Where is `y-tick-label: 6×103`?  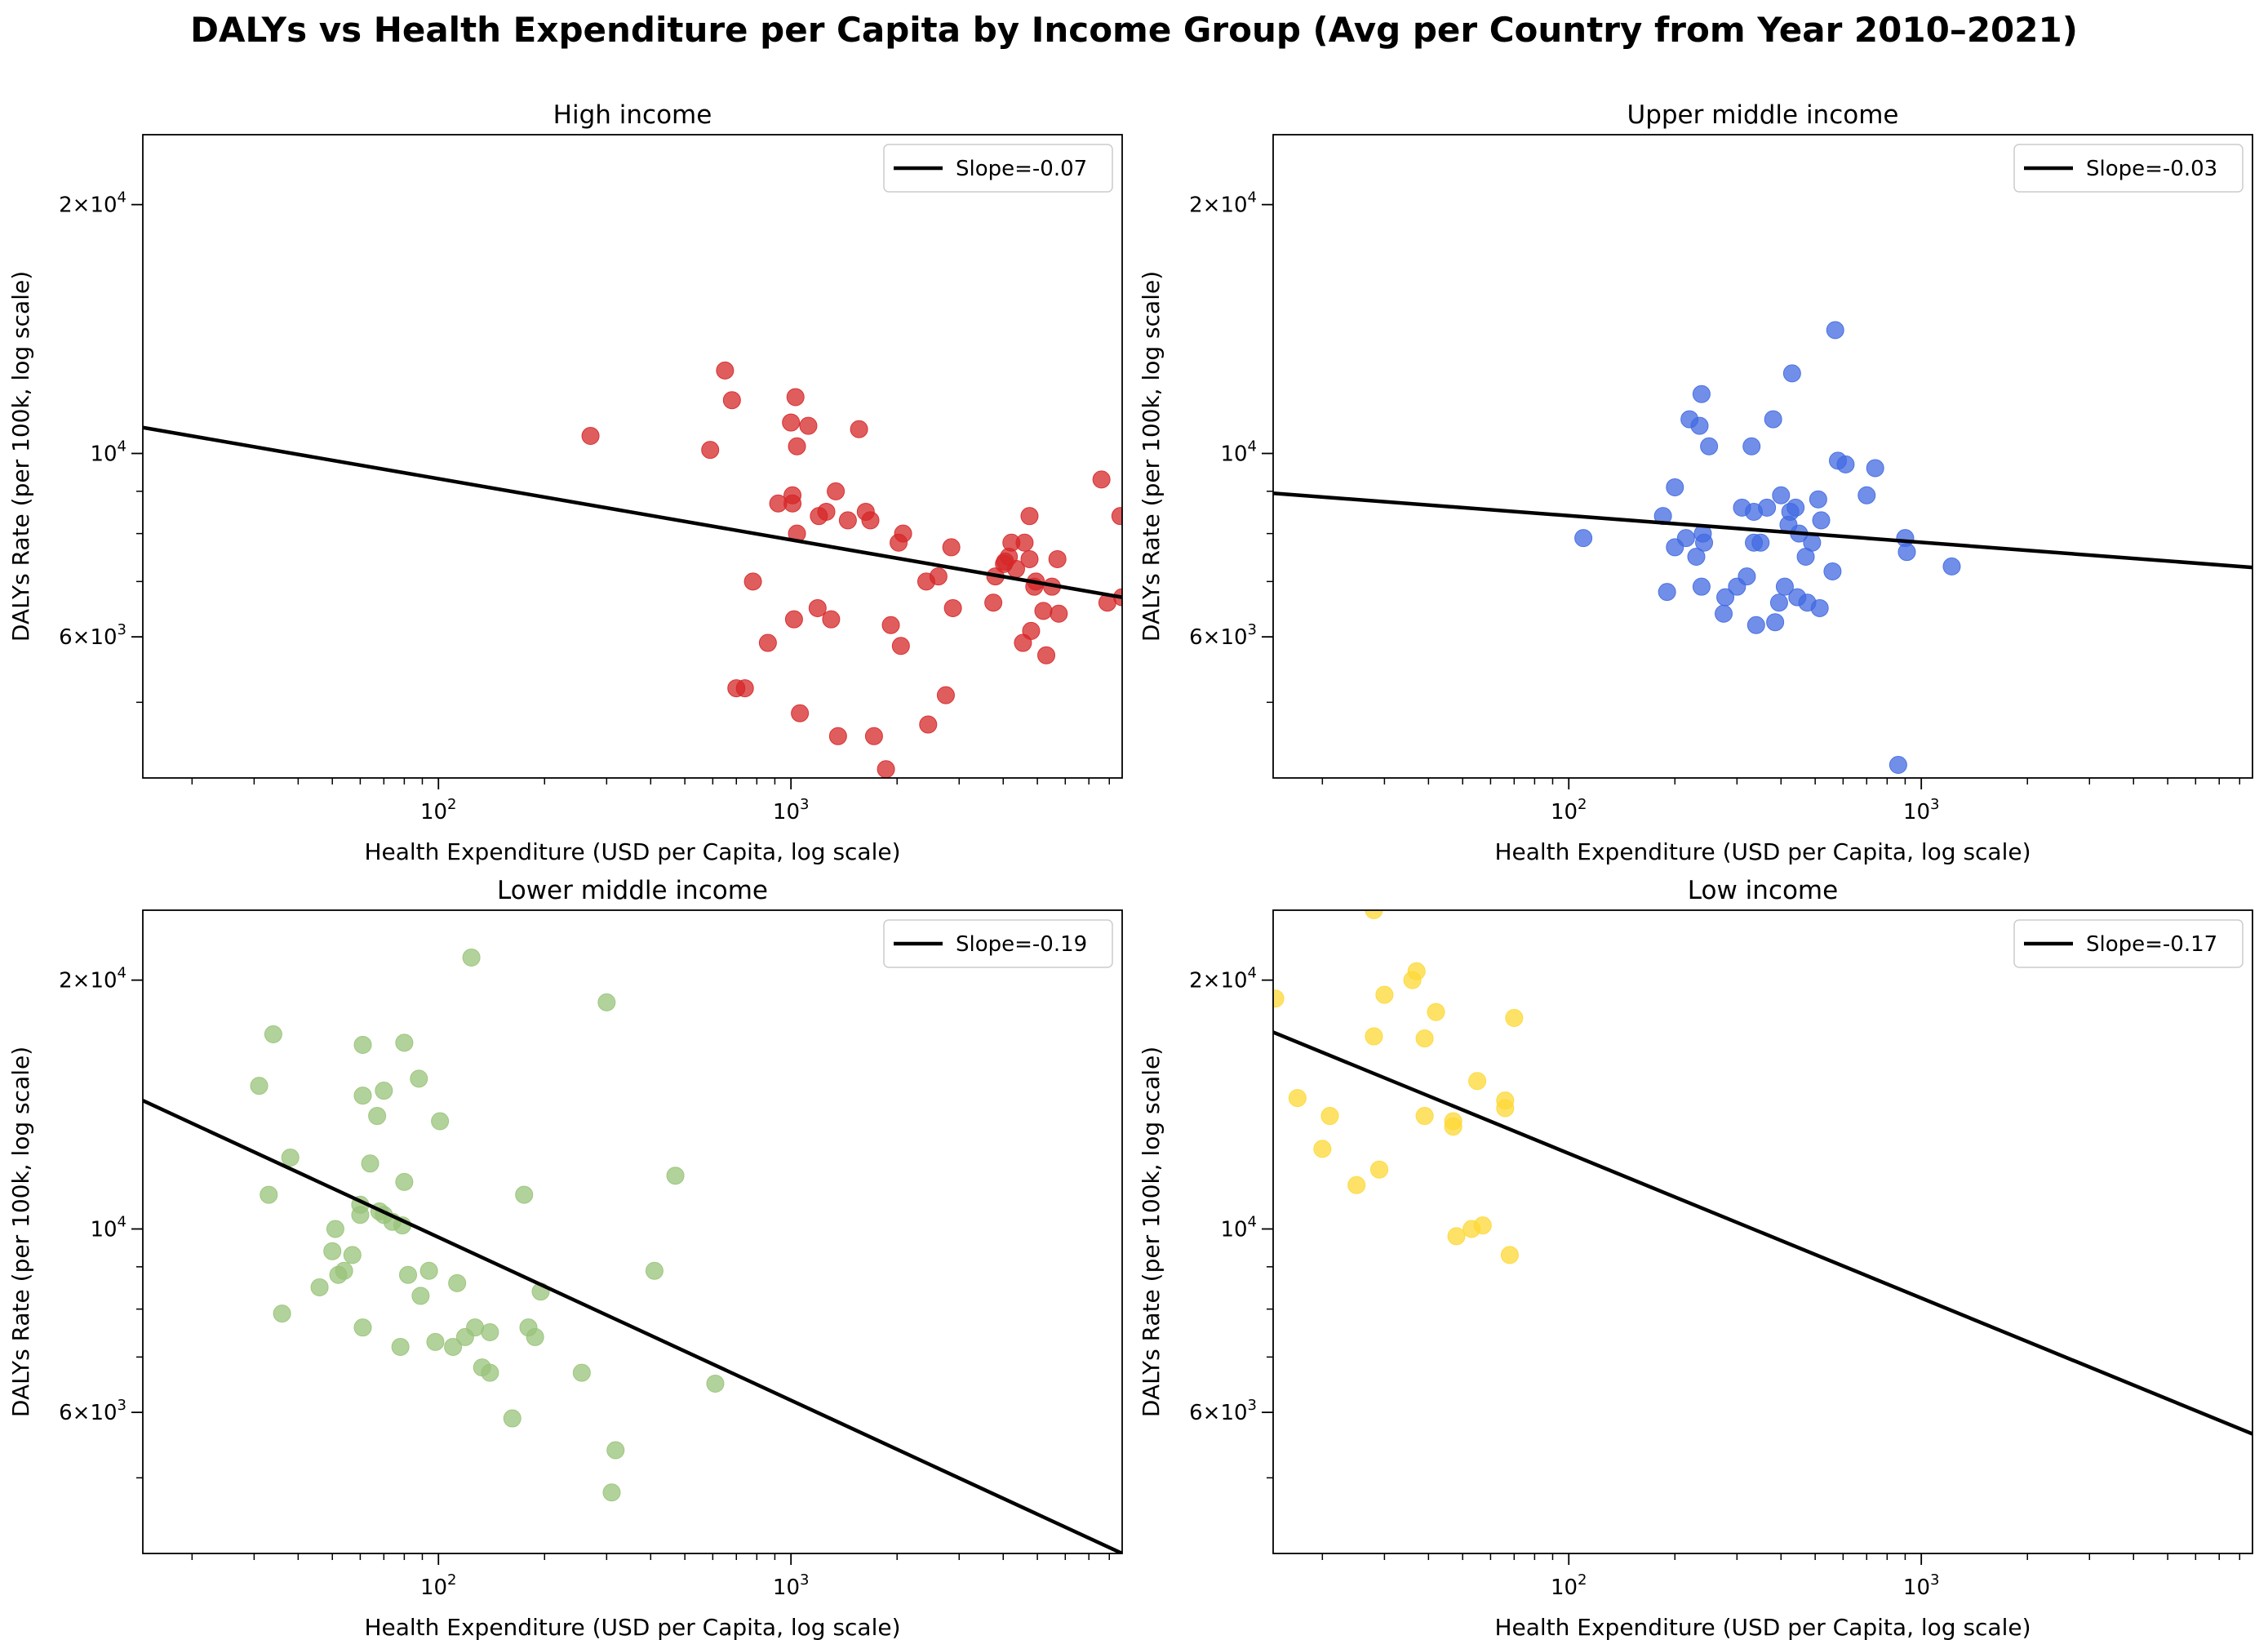
y-tick-label: 6×103 is located at coordinates (92, 1411).